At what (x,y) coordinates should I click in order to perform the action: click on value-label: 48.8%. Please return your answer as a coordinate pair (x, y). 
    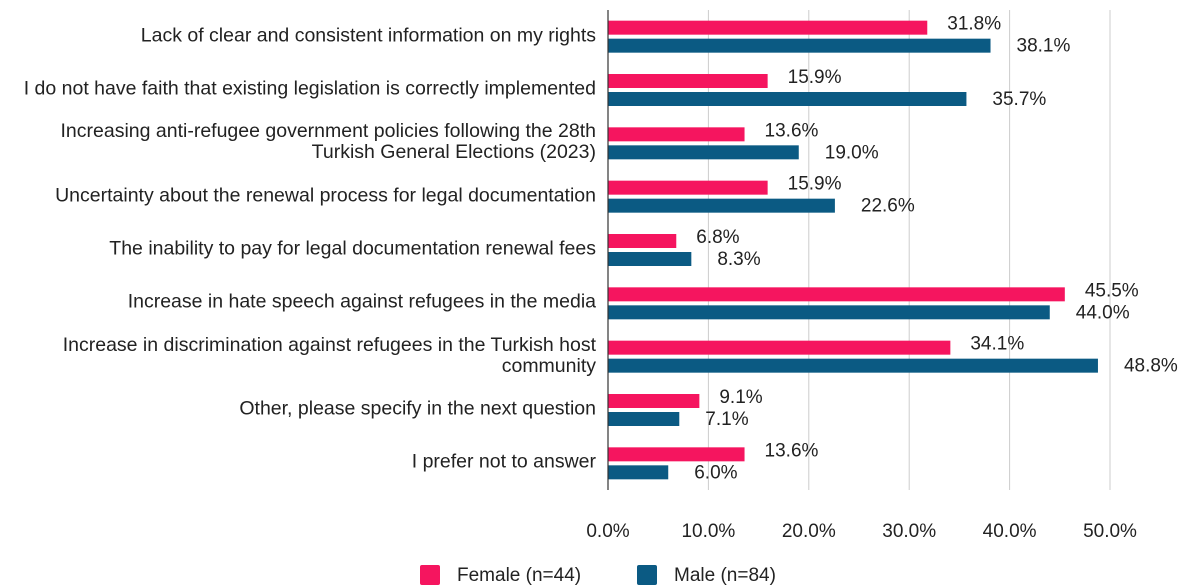
    Looking at the image, I should click on (1151, 366).